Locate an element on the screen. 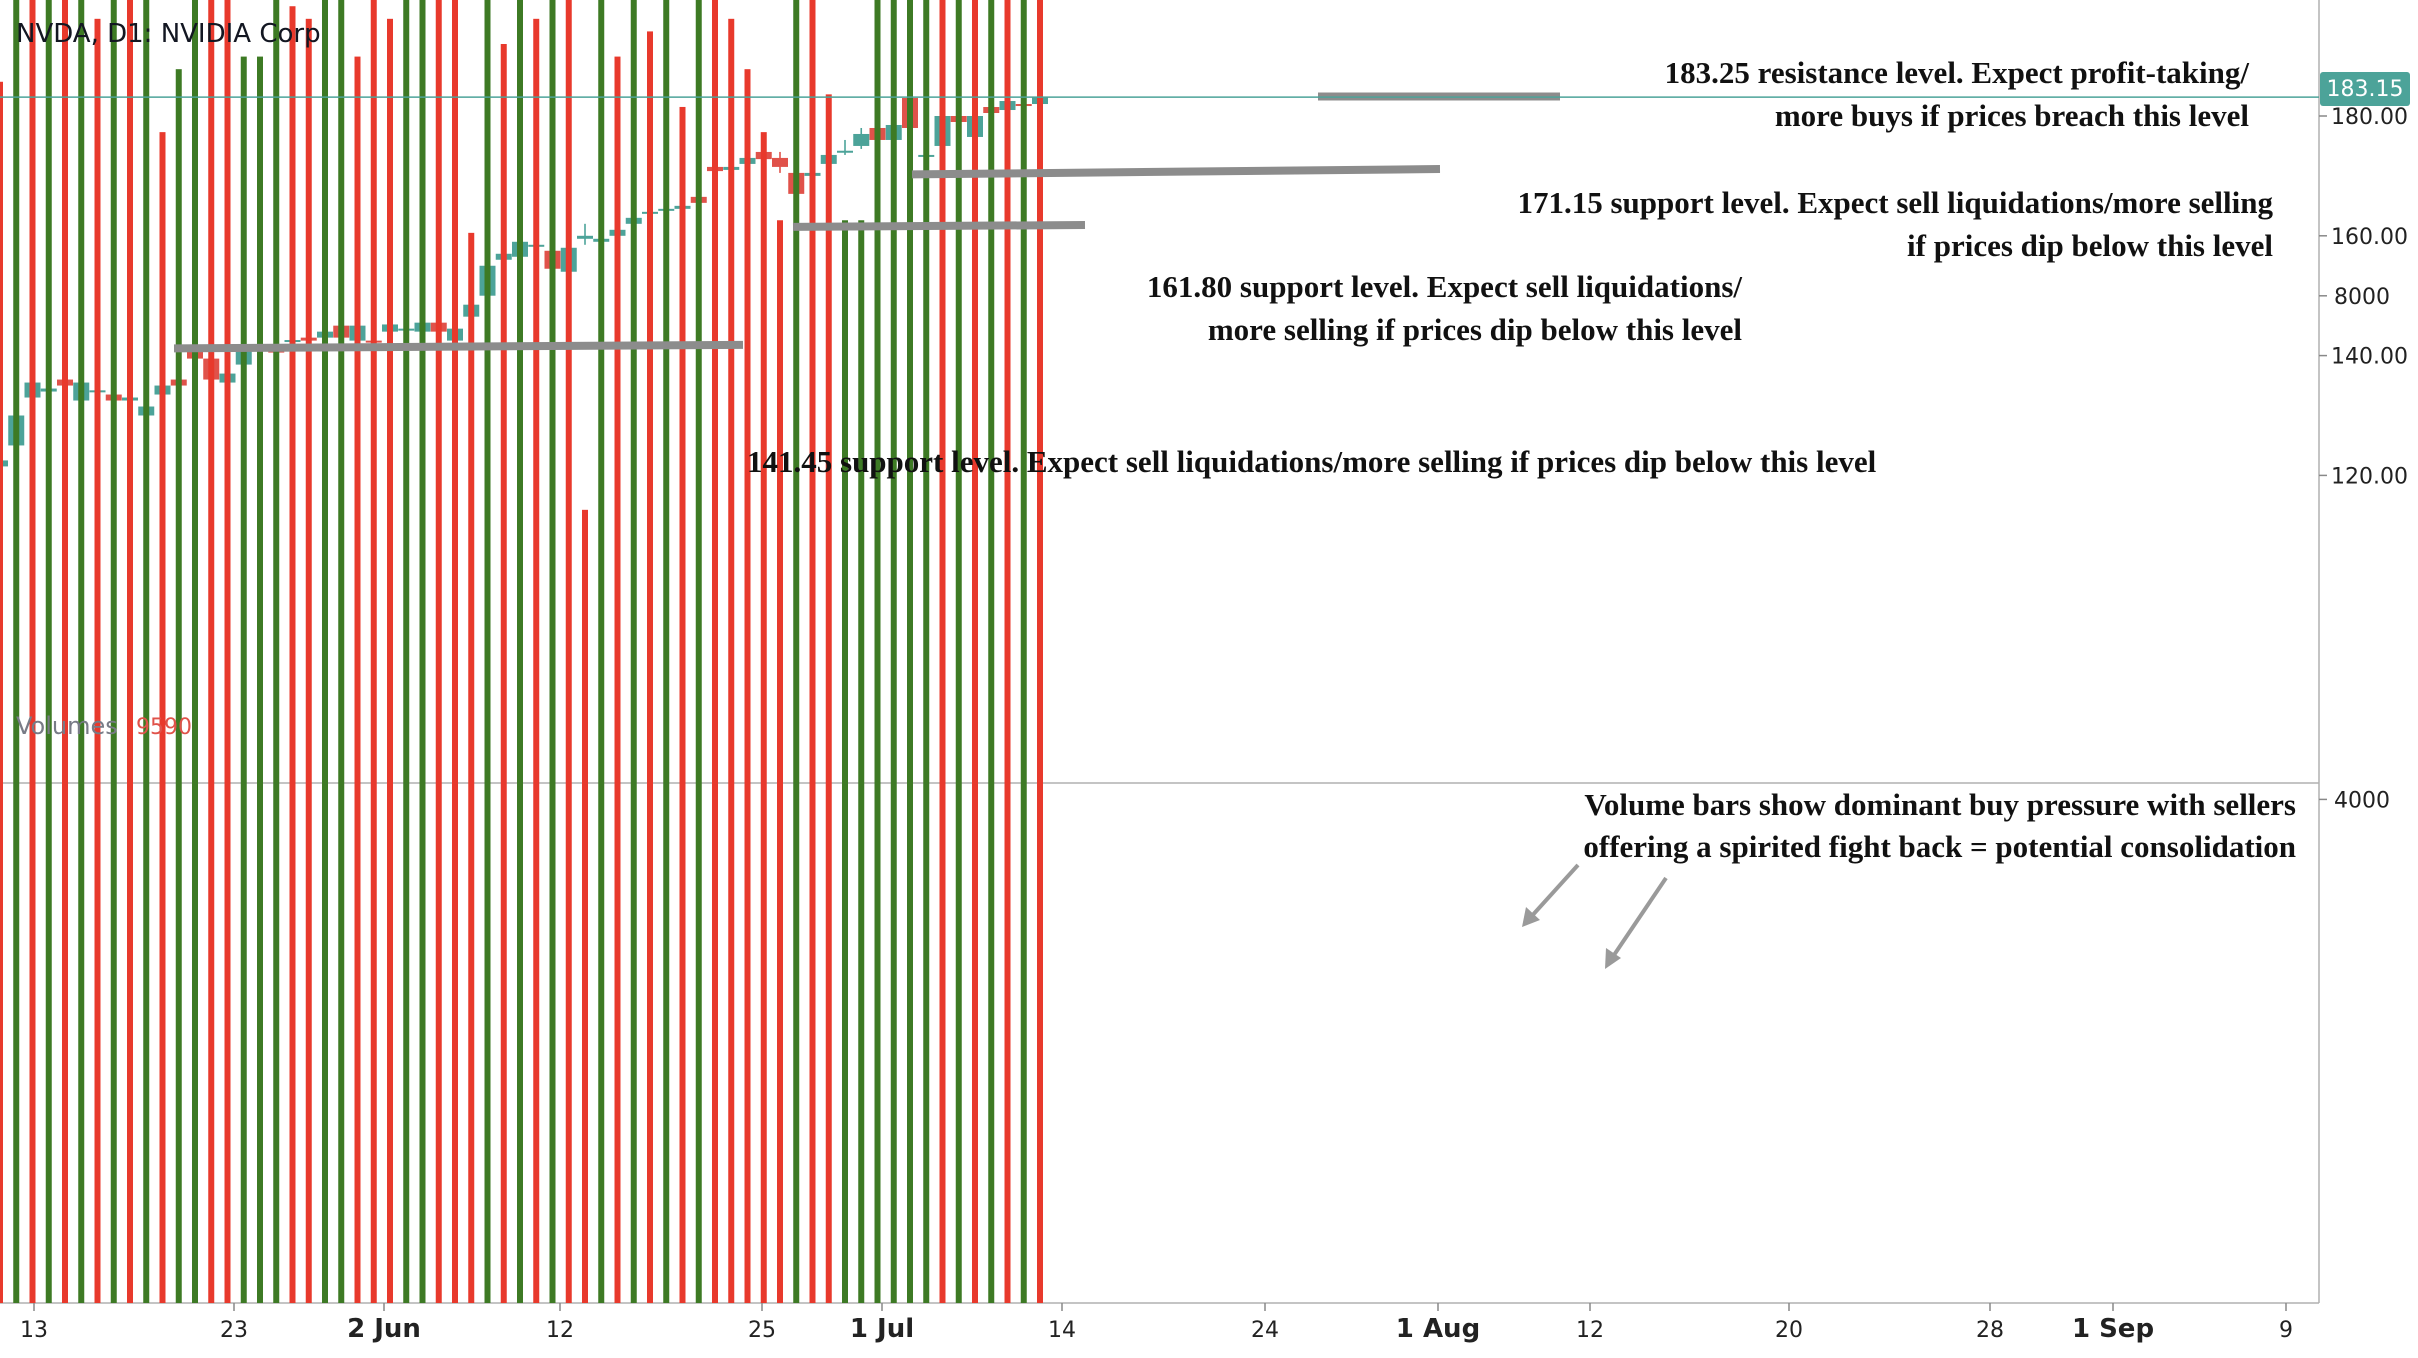  arrow-1-shaft is located at coordinates (1554, 891).